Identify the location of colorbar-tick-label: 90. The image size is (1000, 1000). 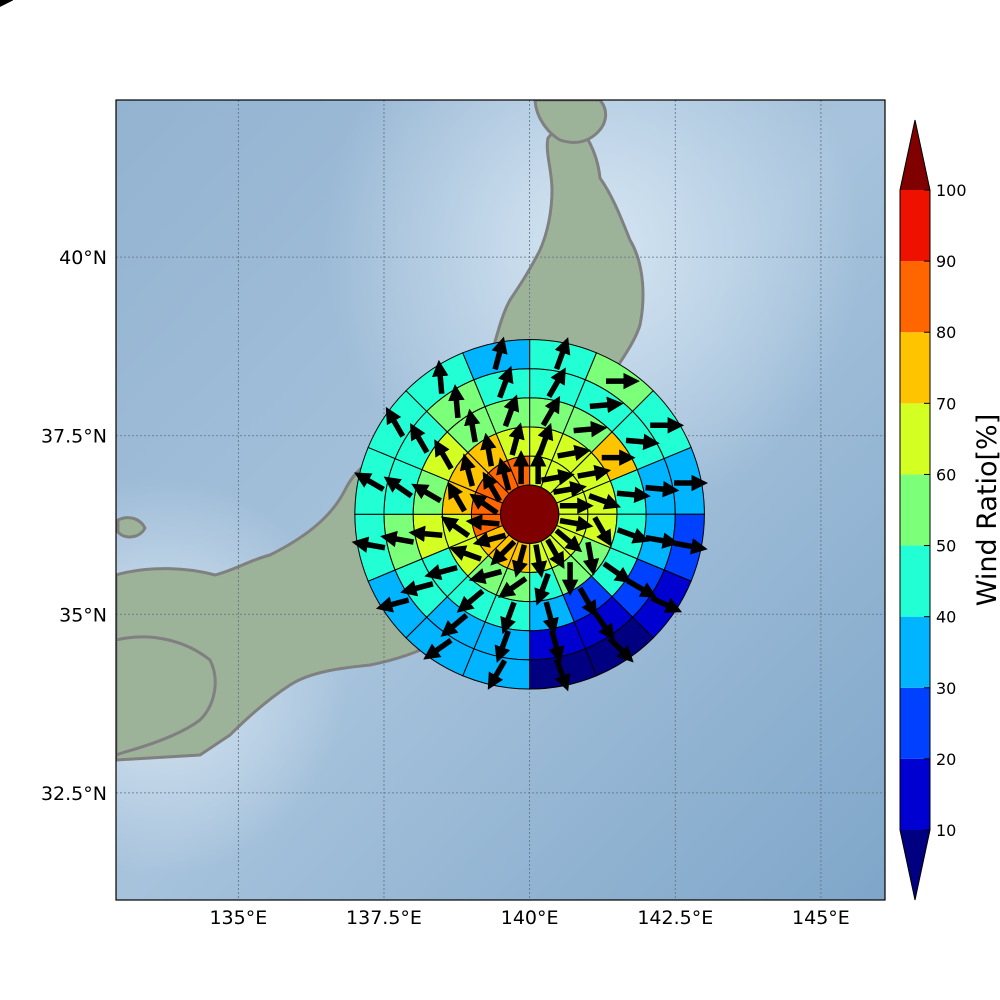
(946, 261).